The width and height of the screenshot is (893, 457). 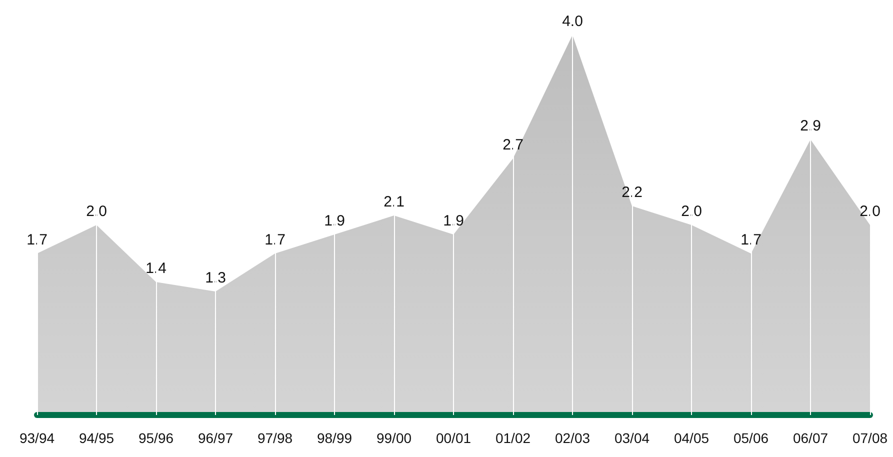 I want to click on data-label: 2.1, so click(x=394, y=202).